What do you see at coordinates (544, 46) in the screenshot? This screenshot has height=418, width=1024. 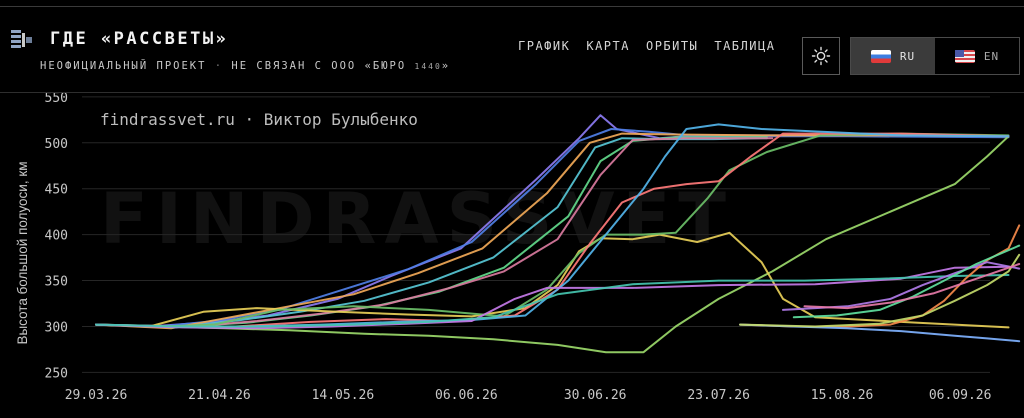 I see `nav-link-chart: ГРАФИК` at bounding box center [544, 46].